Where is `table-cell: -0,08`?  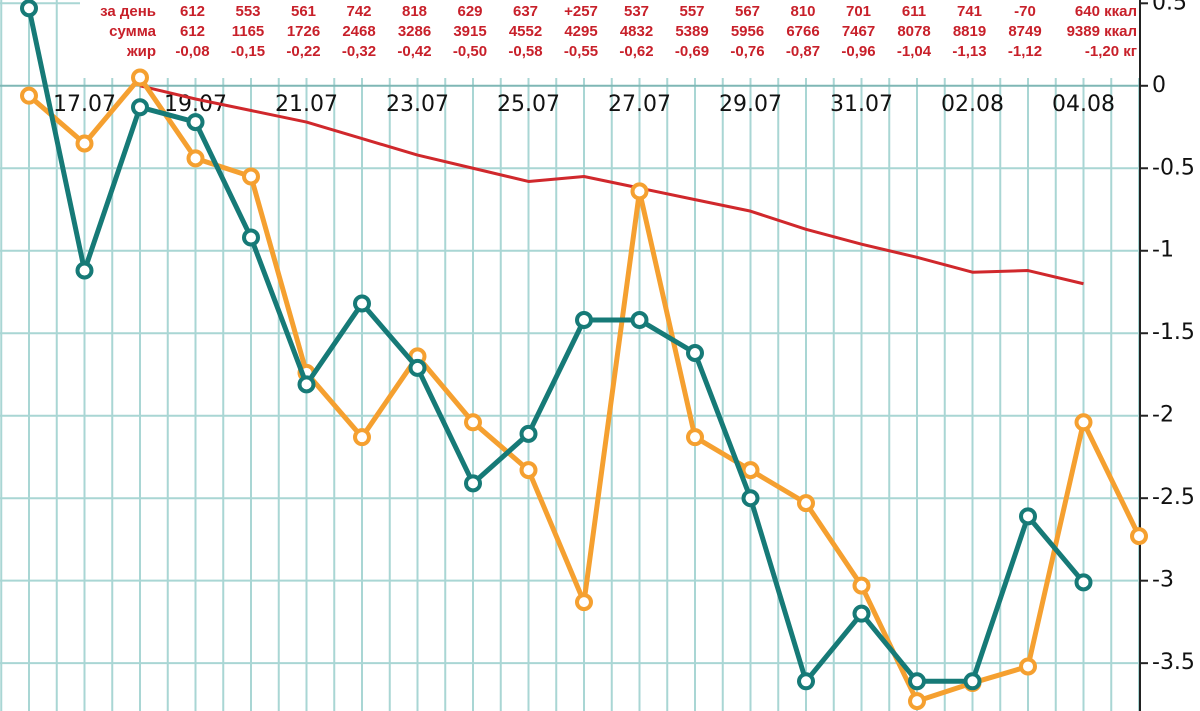 table-cell: -0,08 is located at coordinates (192, 51).